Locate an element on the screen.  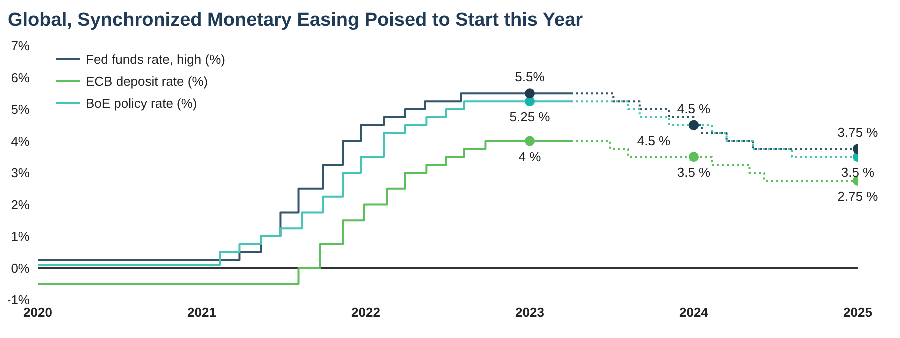
data-label: 4 % is located at coordinates (530, 156).